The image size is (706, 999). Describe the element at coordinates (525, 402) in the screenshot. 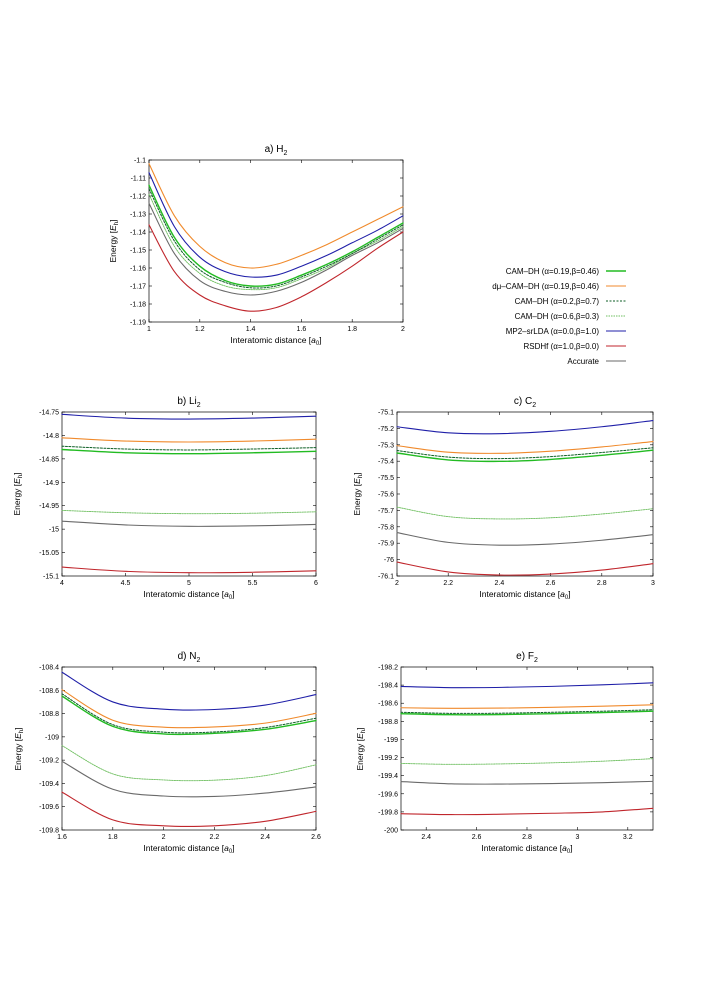

I see `panel-title: c) C2` at that location.